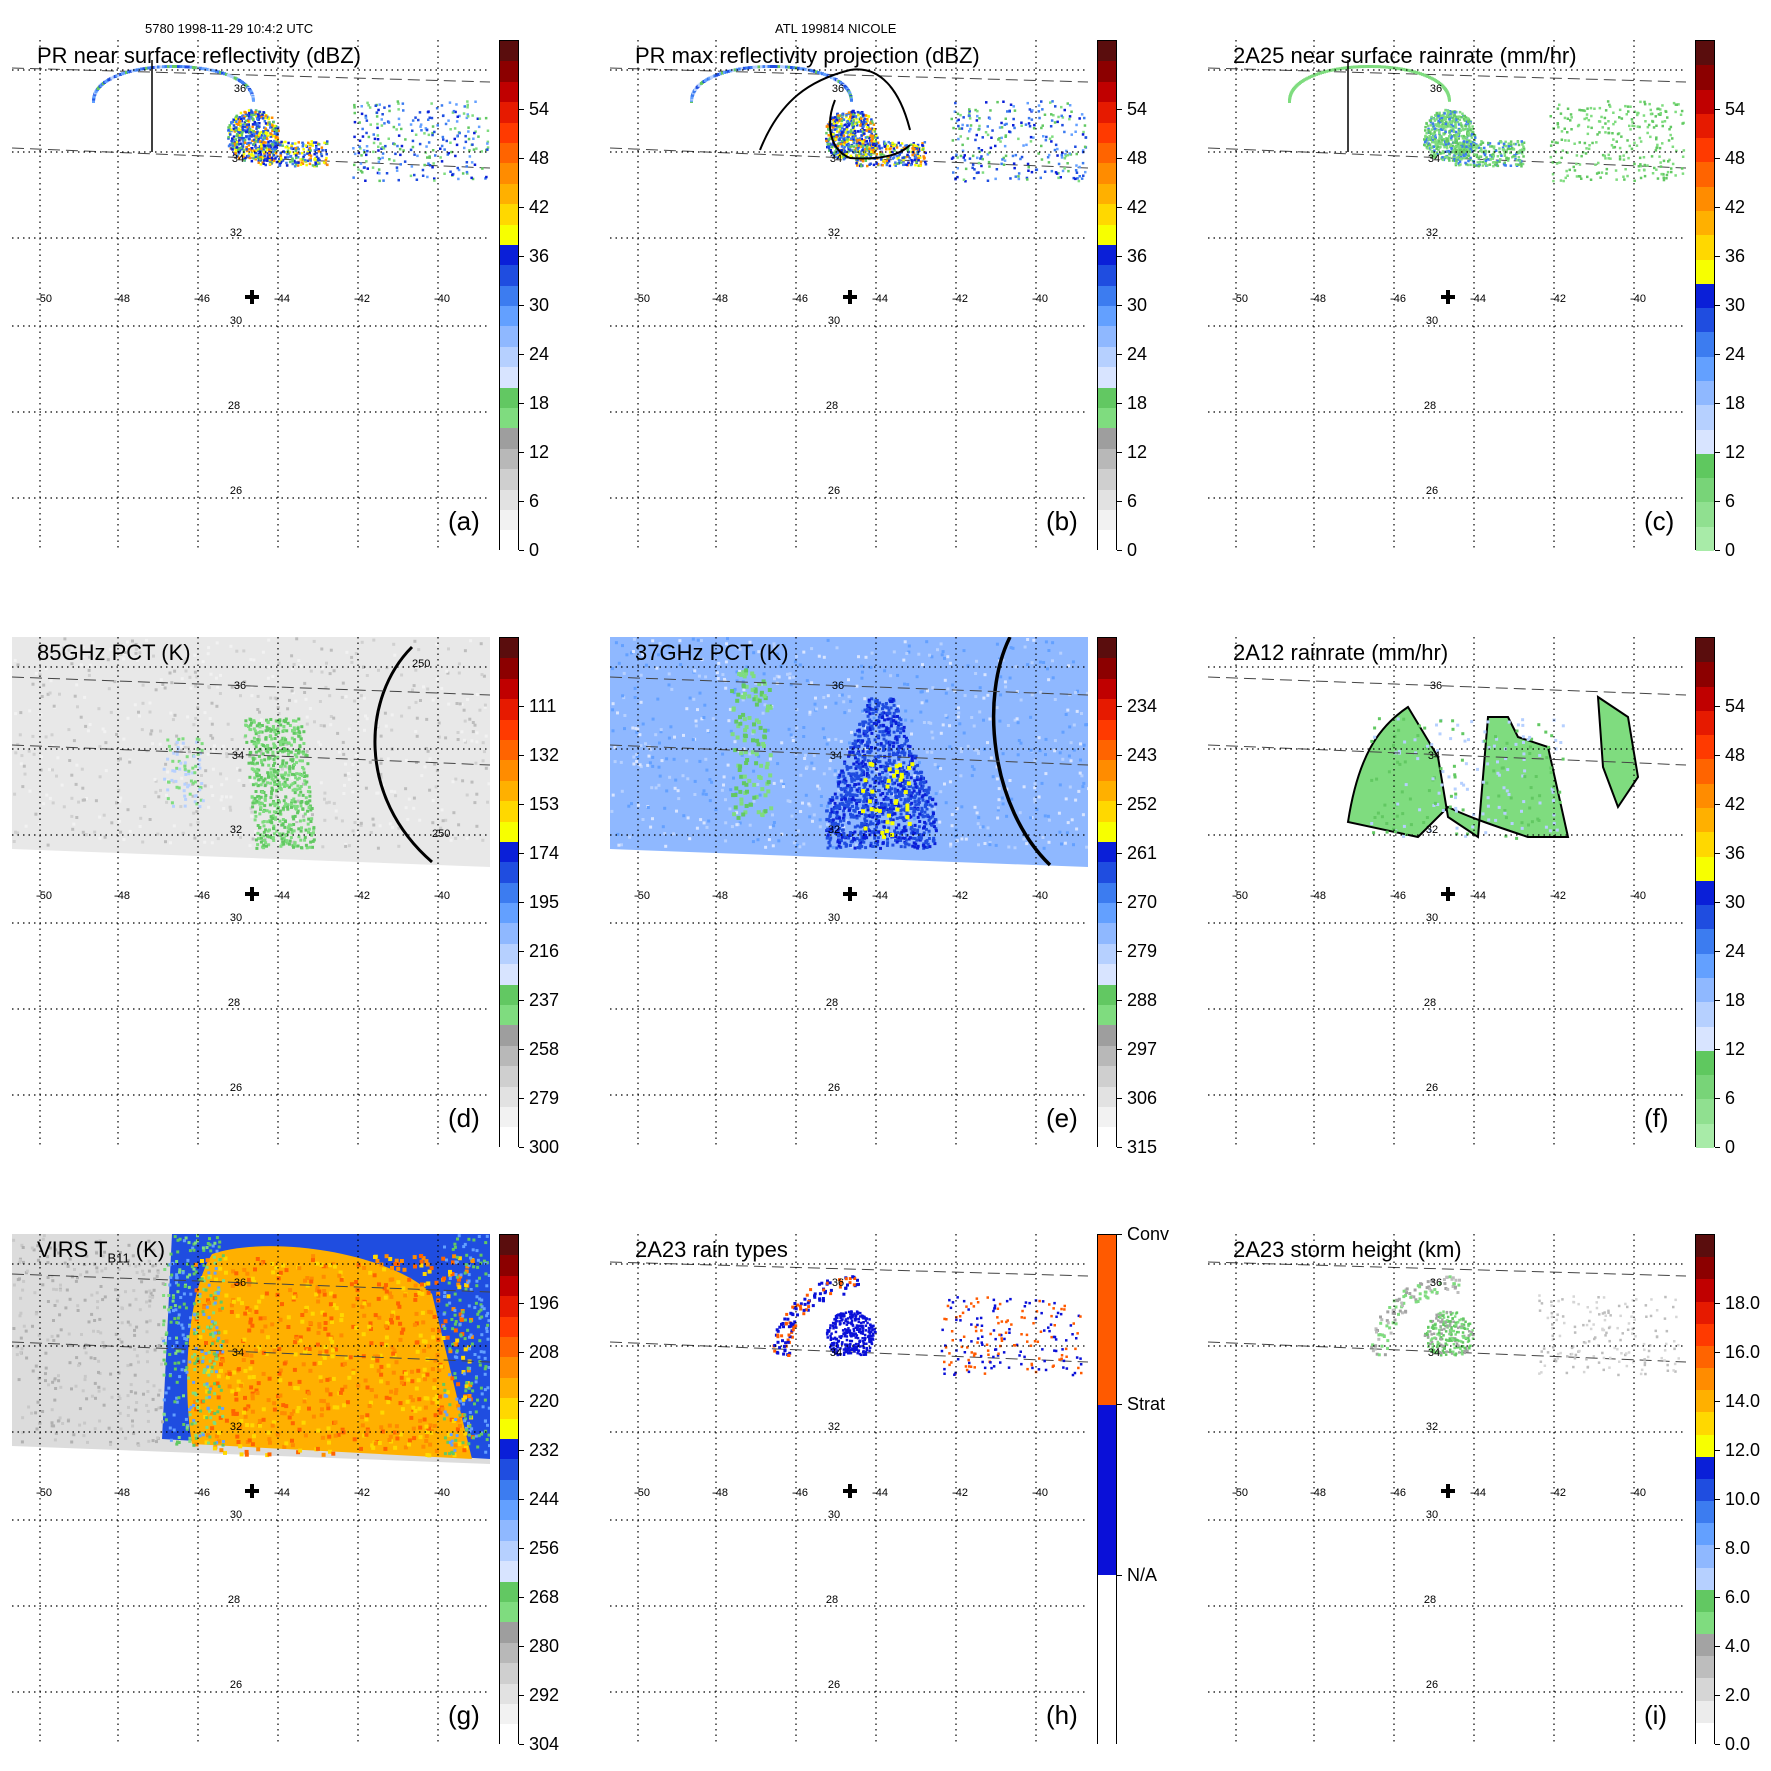  I want to click on colorbar-label: 54, so click(1137, 109).